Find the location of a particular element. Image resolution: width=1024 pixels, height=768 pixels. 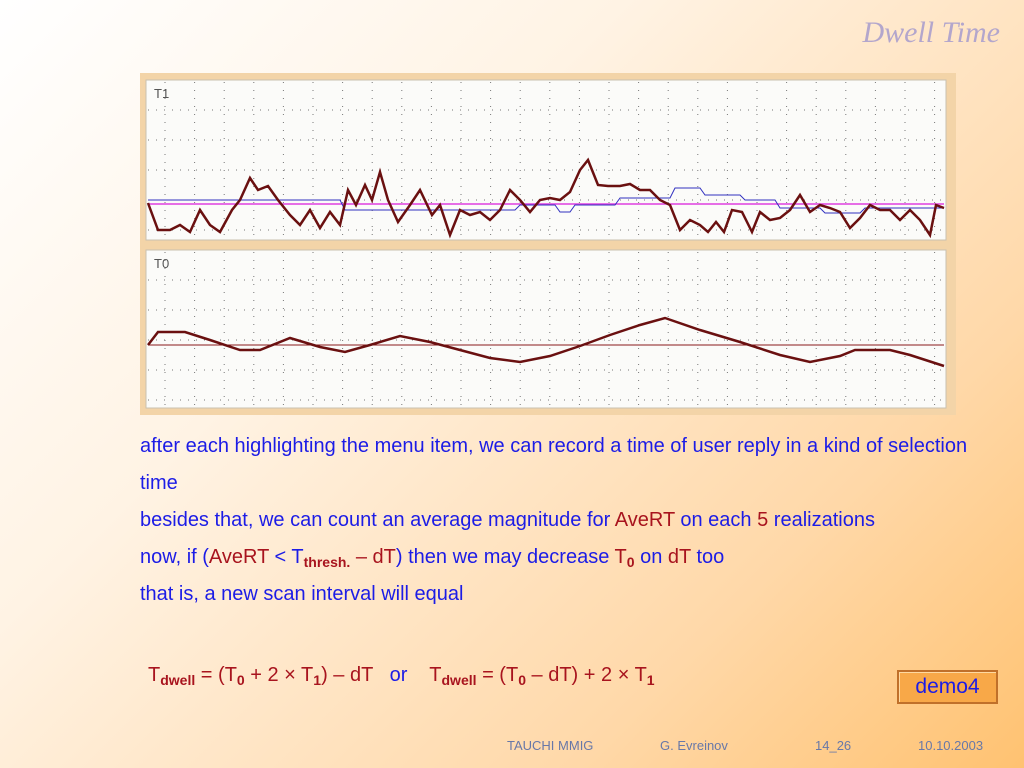

text-run: or is located at coordinates (401, 675).